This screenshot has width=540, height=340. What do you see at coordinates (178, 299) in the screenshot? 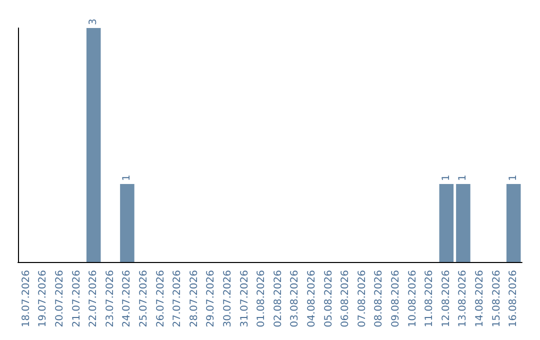
I see `x-tick-label: 27.07.2026` at bounding box center [178, 299].